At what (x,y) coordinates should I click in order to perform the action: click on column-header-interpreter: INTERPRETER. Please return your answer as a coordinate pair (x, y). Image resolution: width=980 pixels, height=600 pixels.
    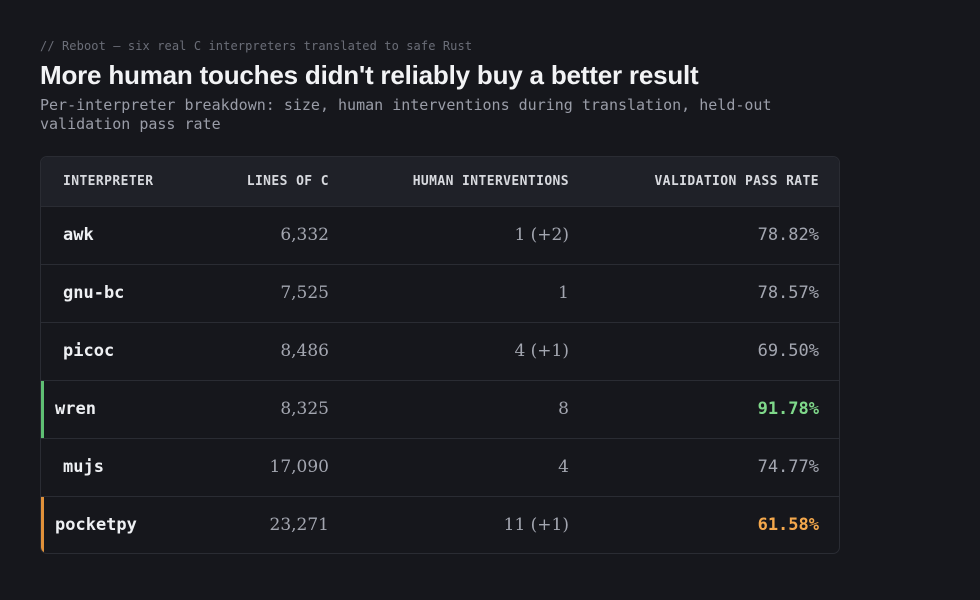
    Looking at the image, I should click on (108, 181).